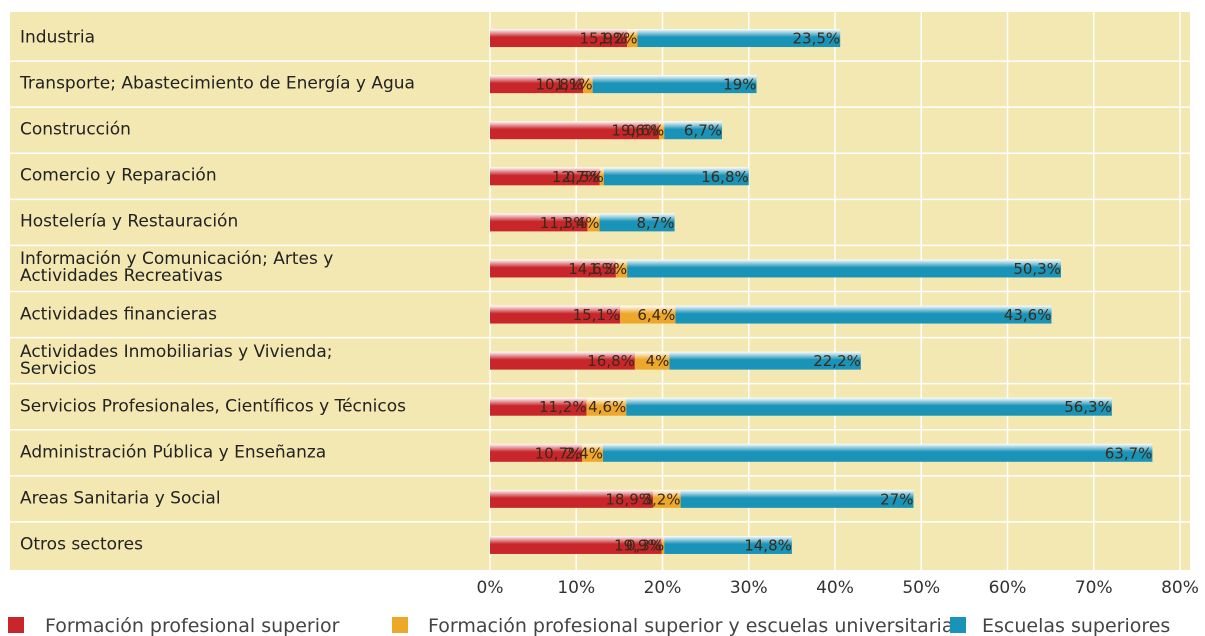 Image resolution: width=1205 pixels, height=636 pixels. What do you see at coordinates (655, 223) in the screenshot?
I see `value-label: 8,7%` at bounding box center [655, 223].